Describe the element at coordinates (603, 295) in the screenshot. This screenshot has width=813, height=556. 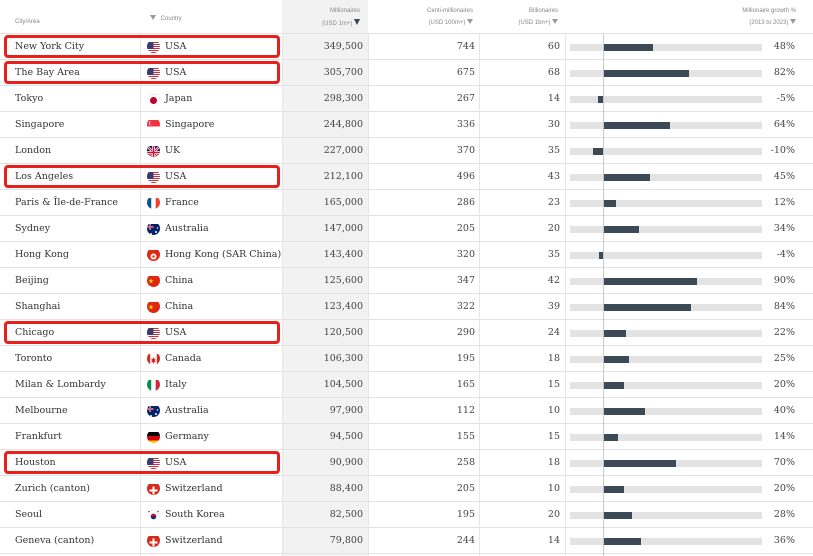
I see `growth-zero-axis` at that location.